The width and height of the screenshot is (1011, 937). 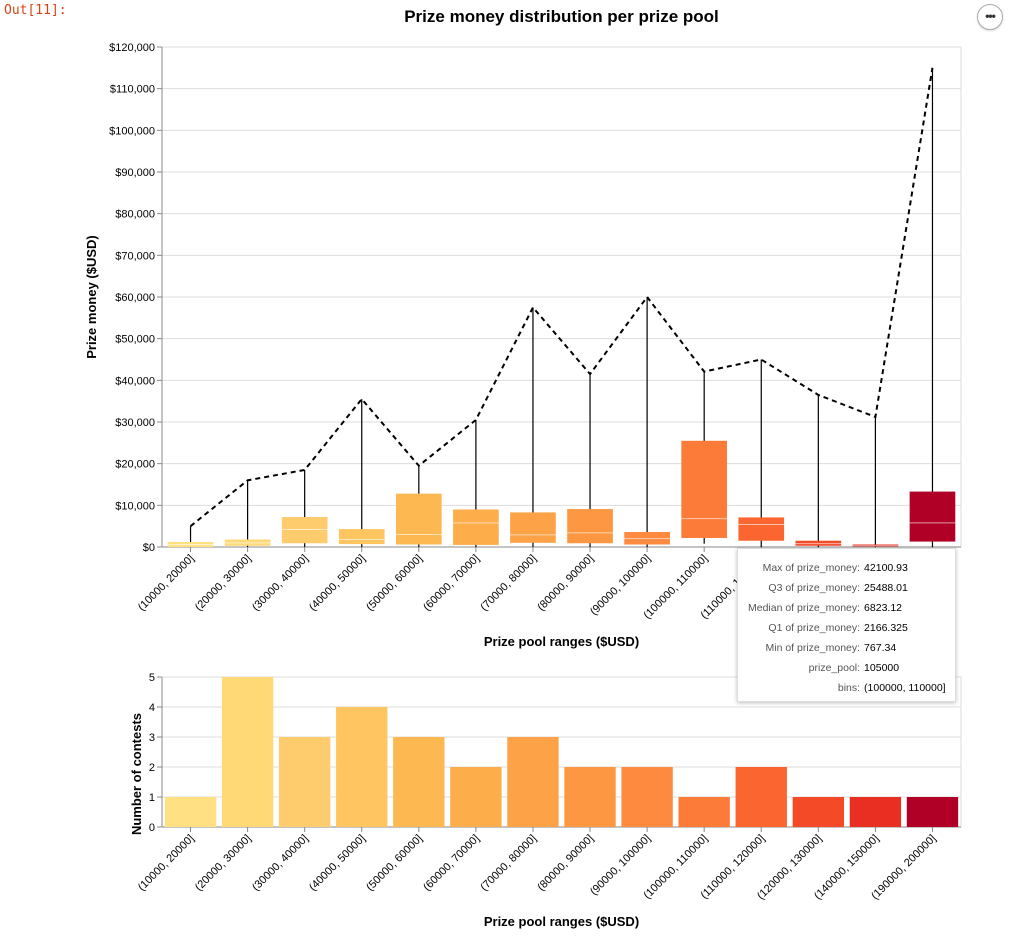 I want to click on y-tick-label: $50,000, so click(x=135, y=340).